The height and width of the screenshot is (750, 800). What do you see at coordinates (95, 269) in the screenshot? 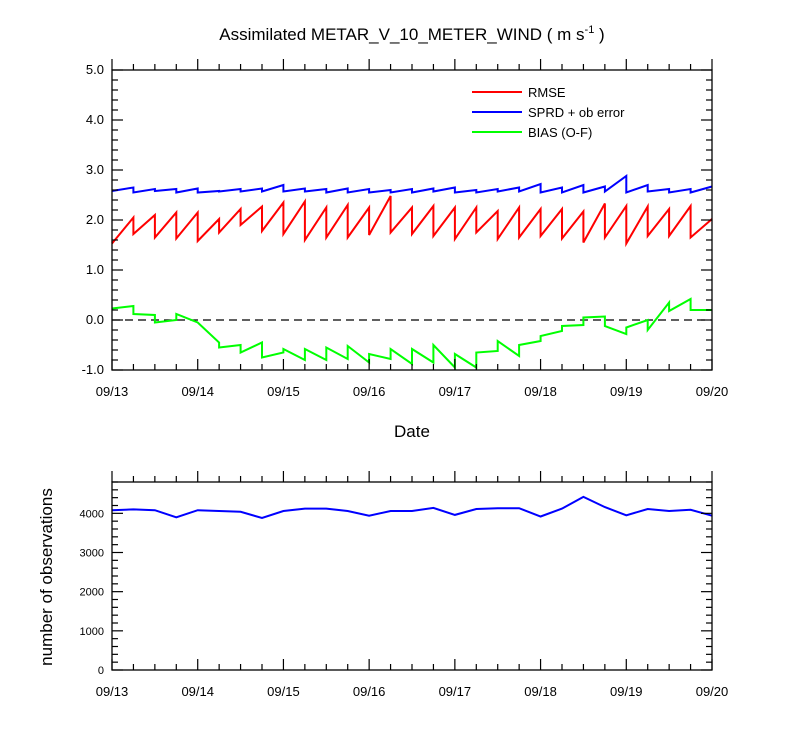
I see `y-tick-label: 1.0` at bounding box center [95, 269].